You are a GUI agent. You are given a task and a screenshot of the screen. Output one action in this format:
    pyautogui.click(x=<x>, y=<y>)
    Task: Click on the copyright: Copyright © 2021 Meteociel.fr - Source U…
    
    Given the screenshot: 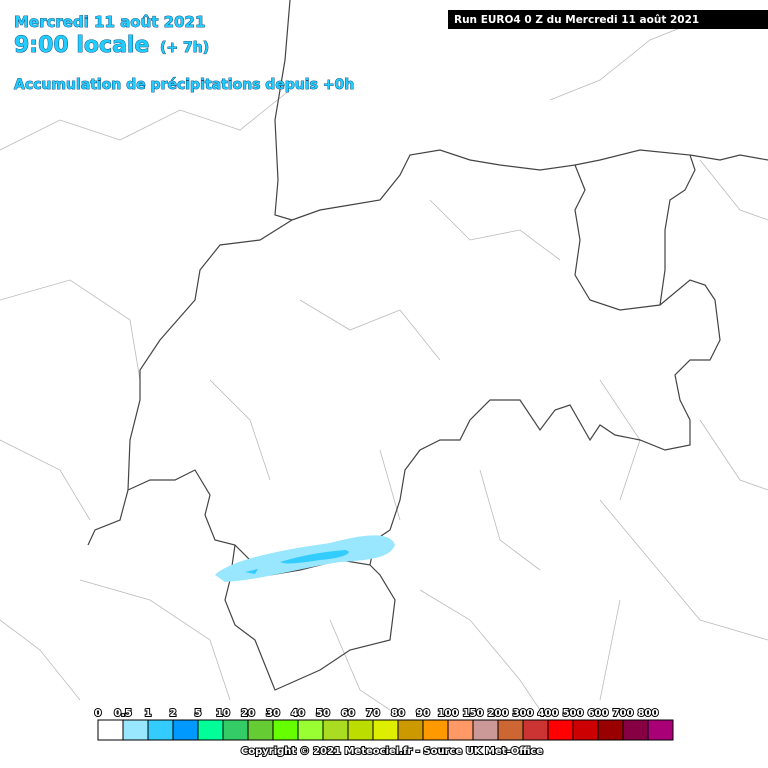 What is the action you would take?
    pyautogui.click(x=392, y=751)
    